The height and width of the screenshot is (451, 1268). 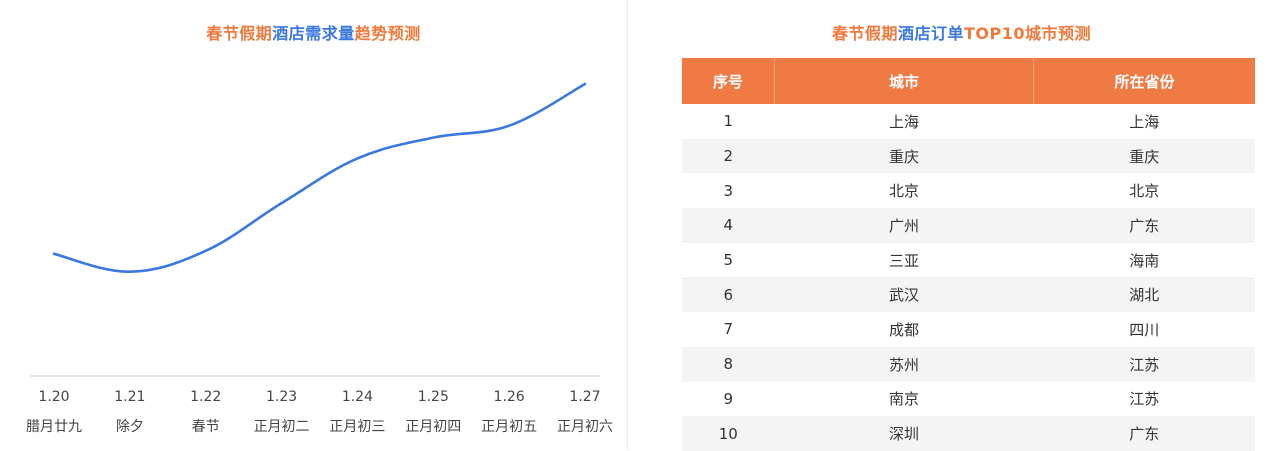 I want to click on table-row: 7 成都 四川, so click(x=968, y=329).